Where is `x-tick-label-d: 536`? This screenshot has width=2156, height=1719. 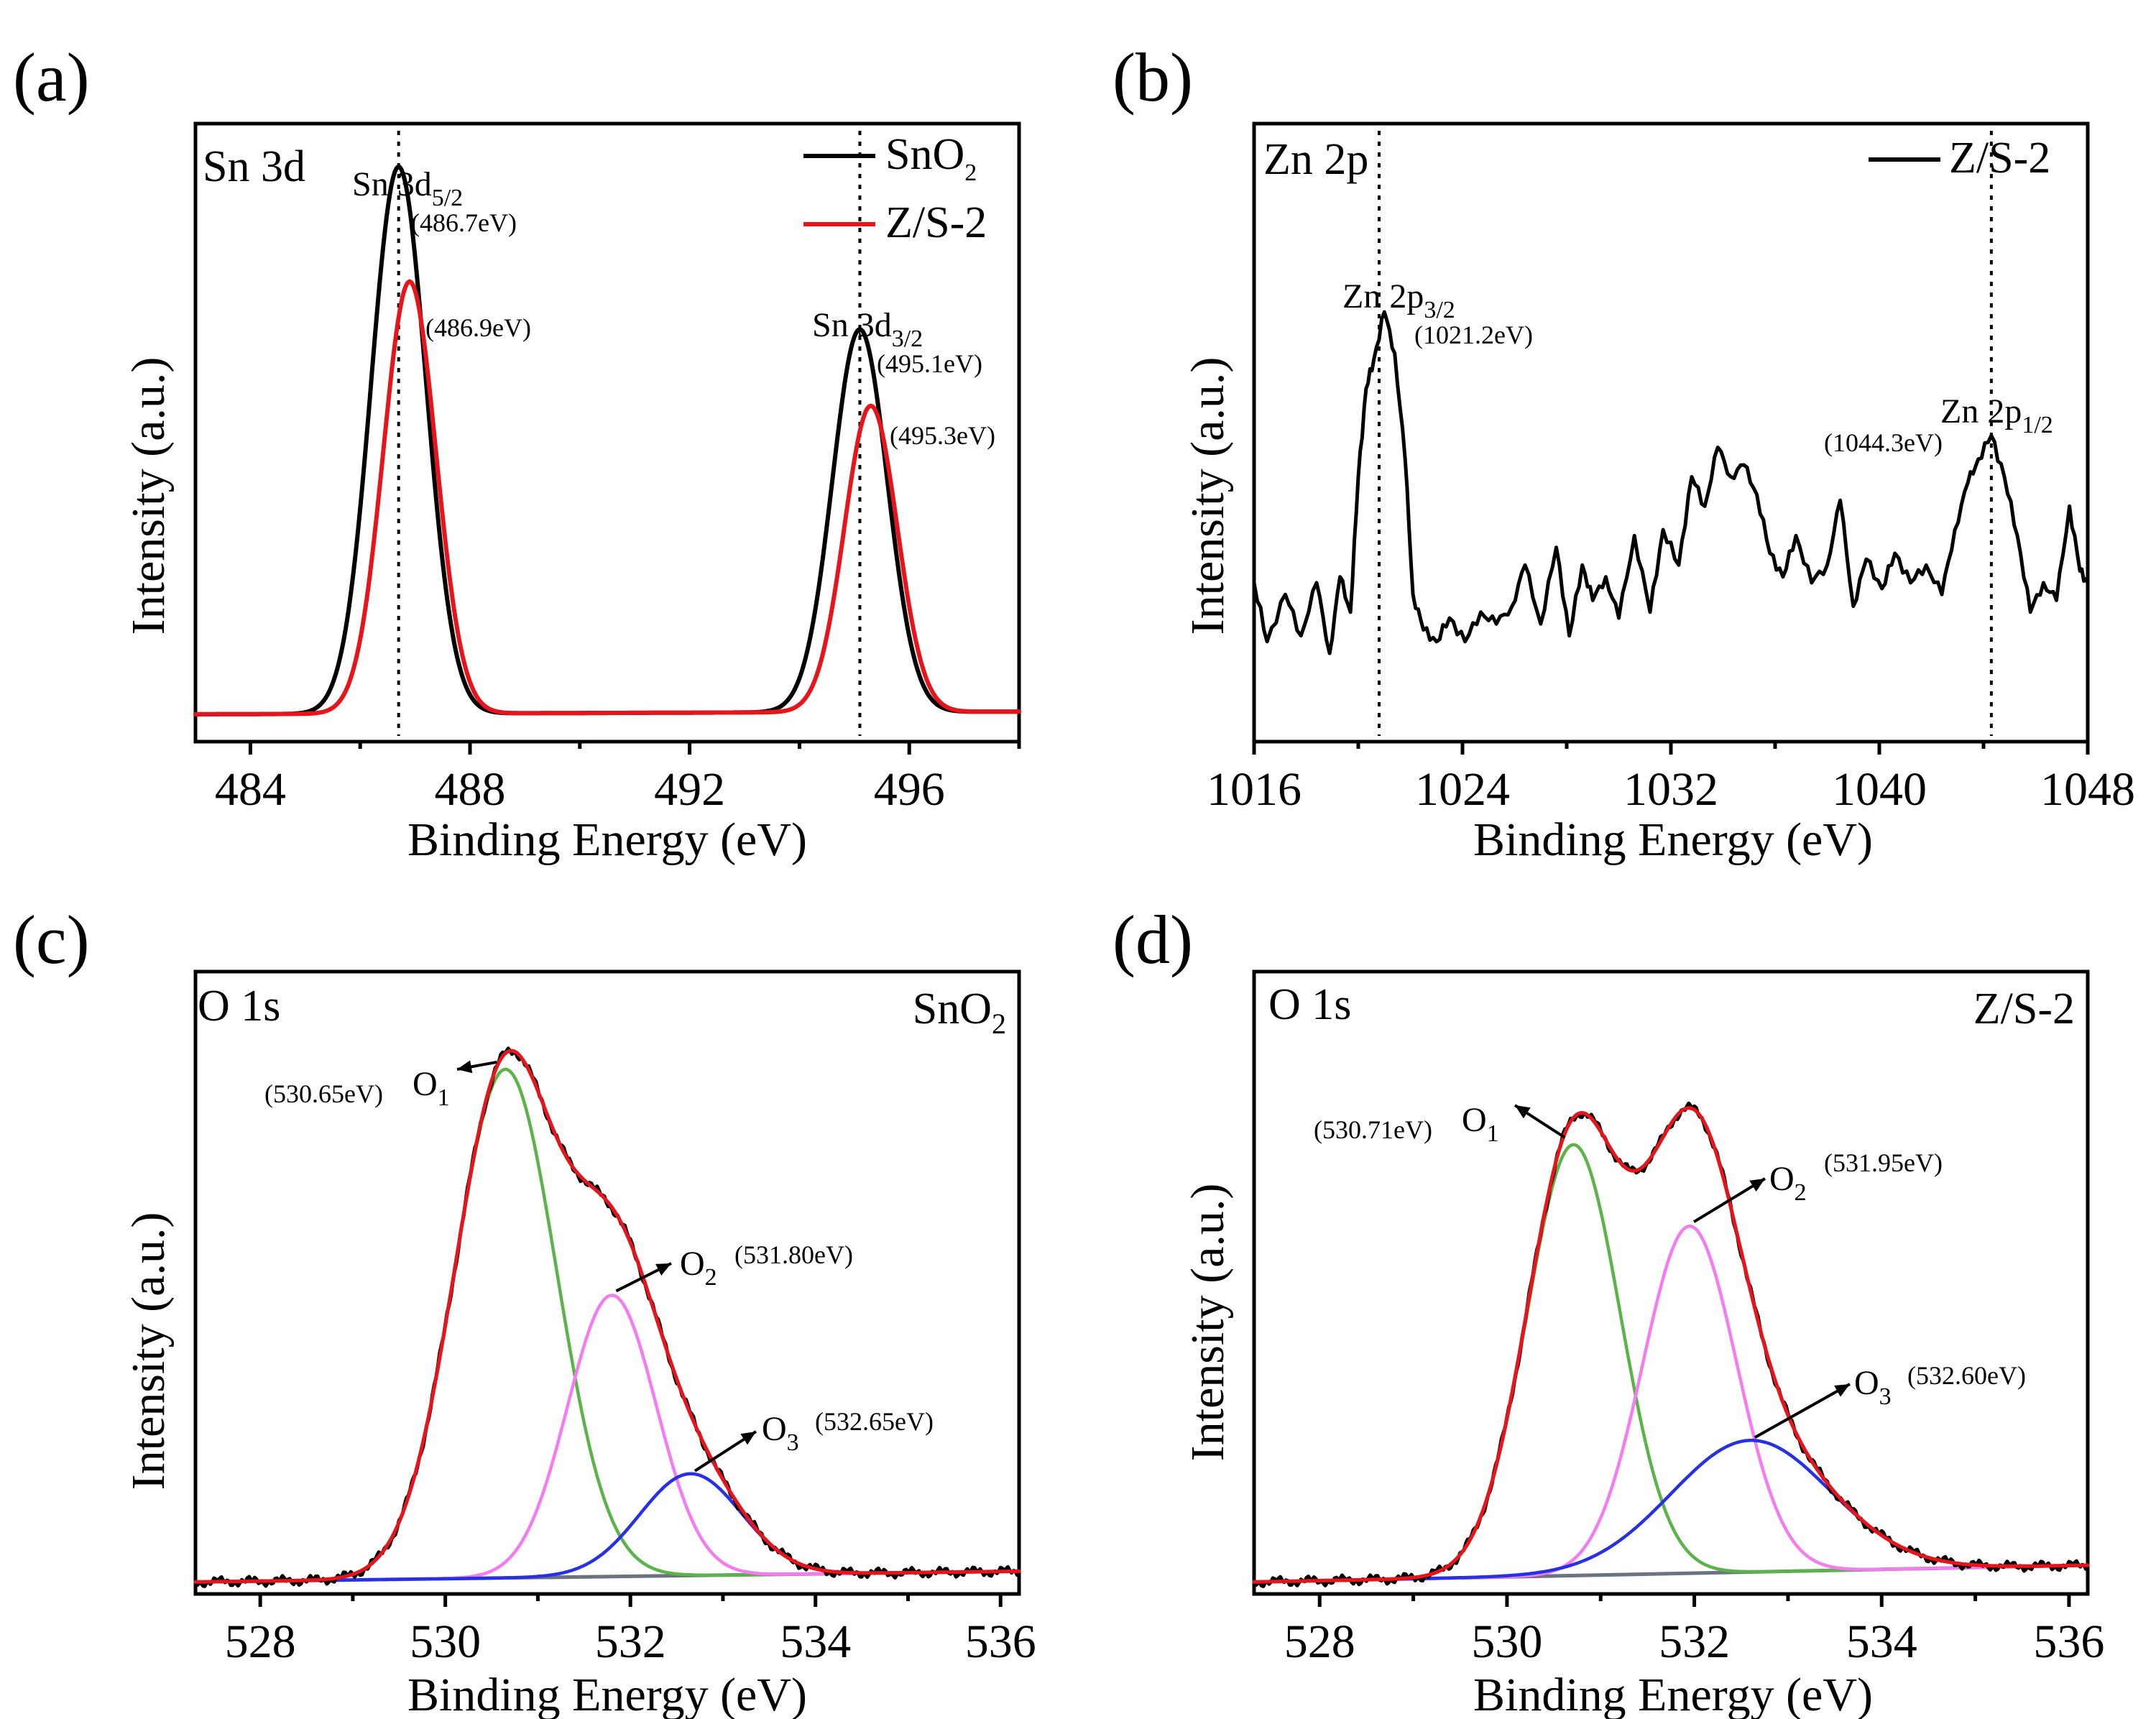 x-tick-label-d: 536 is located at coordinates (2069, 1642).